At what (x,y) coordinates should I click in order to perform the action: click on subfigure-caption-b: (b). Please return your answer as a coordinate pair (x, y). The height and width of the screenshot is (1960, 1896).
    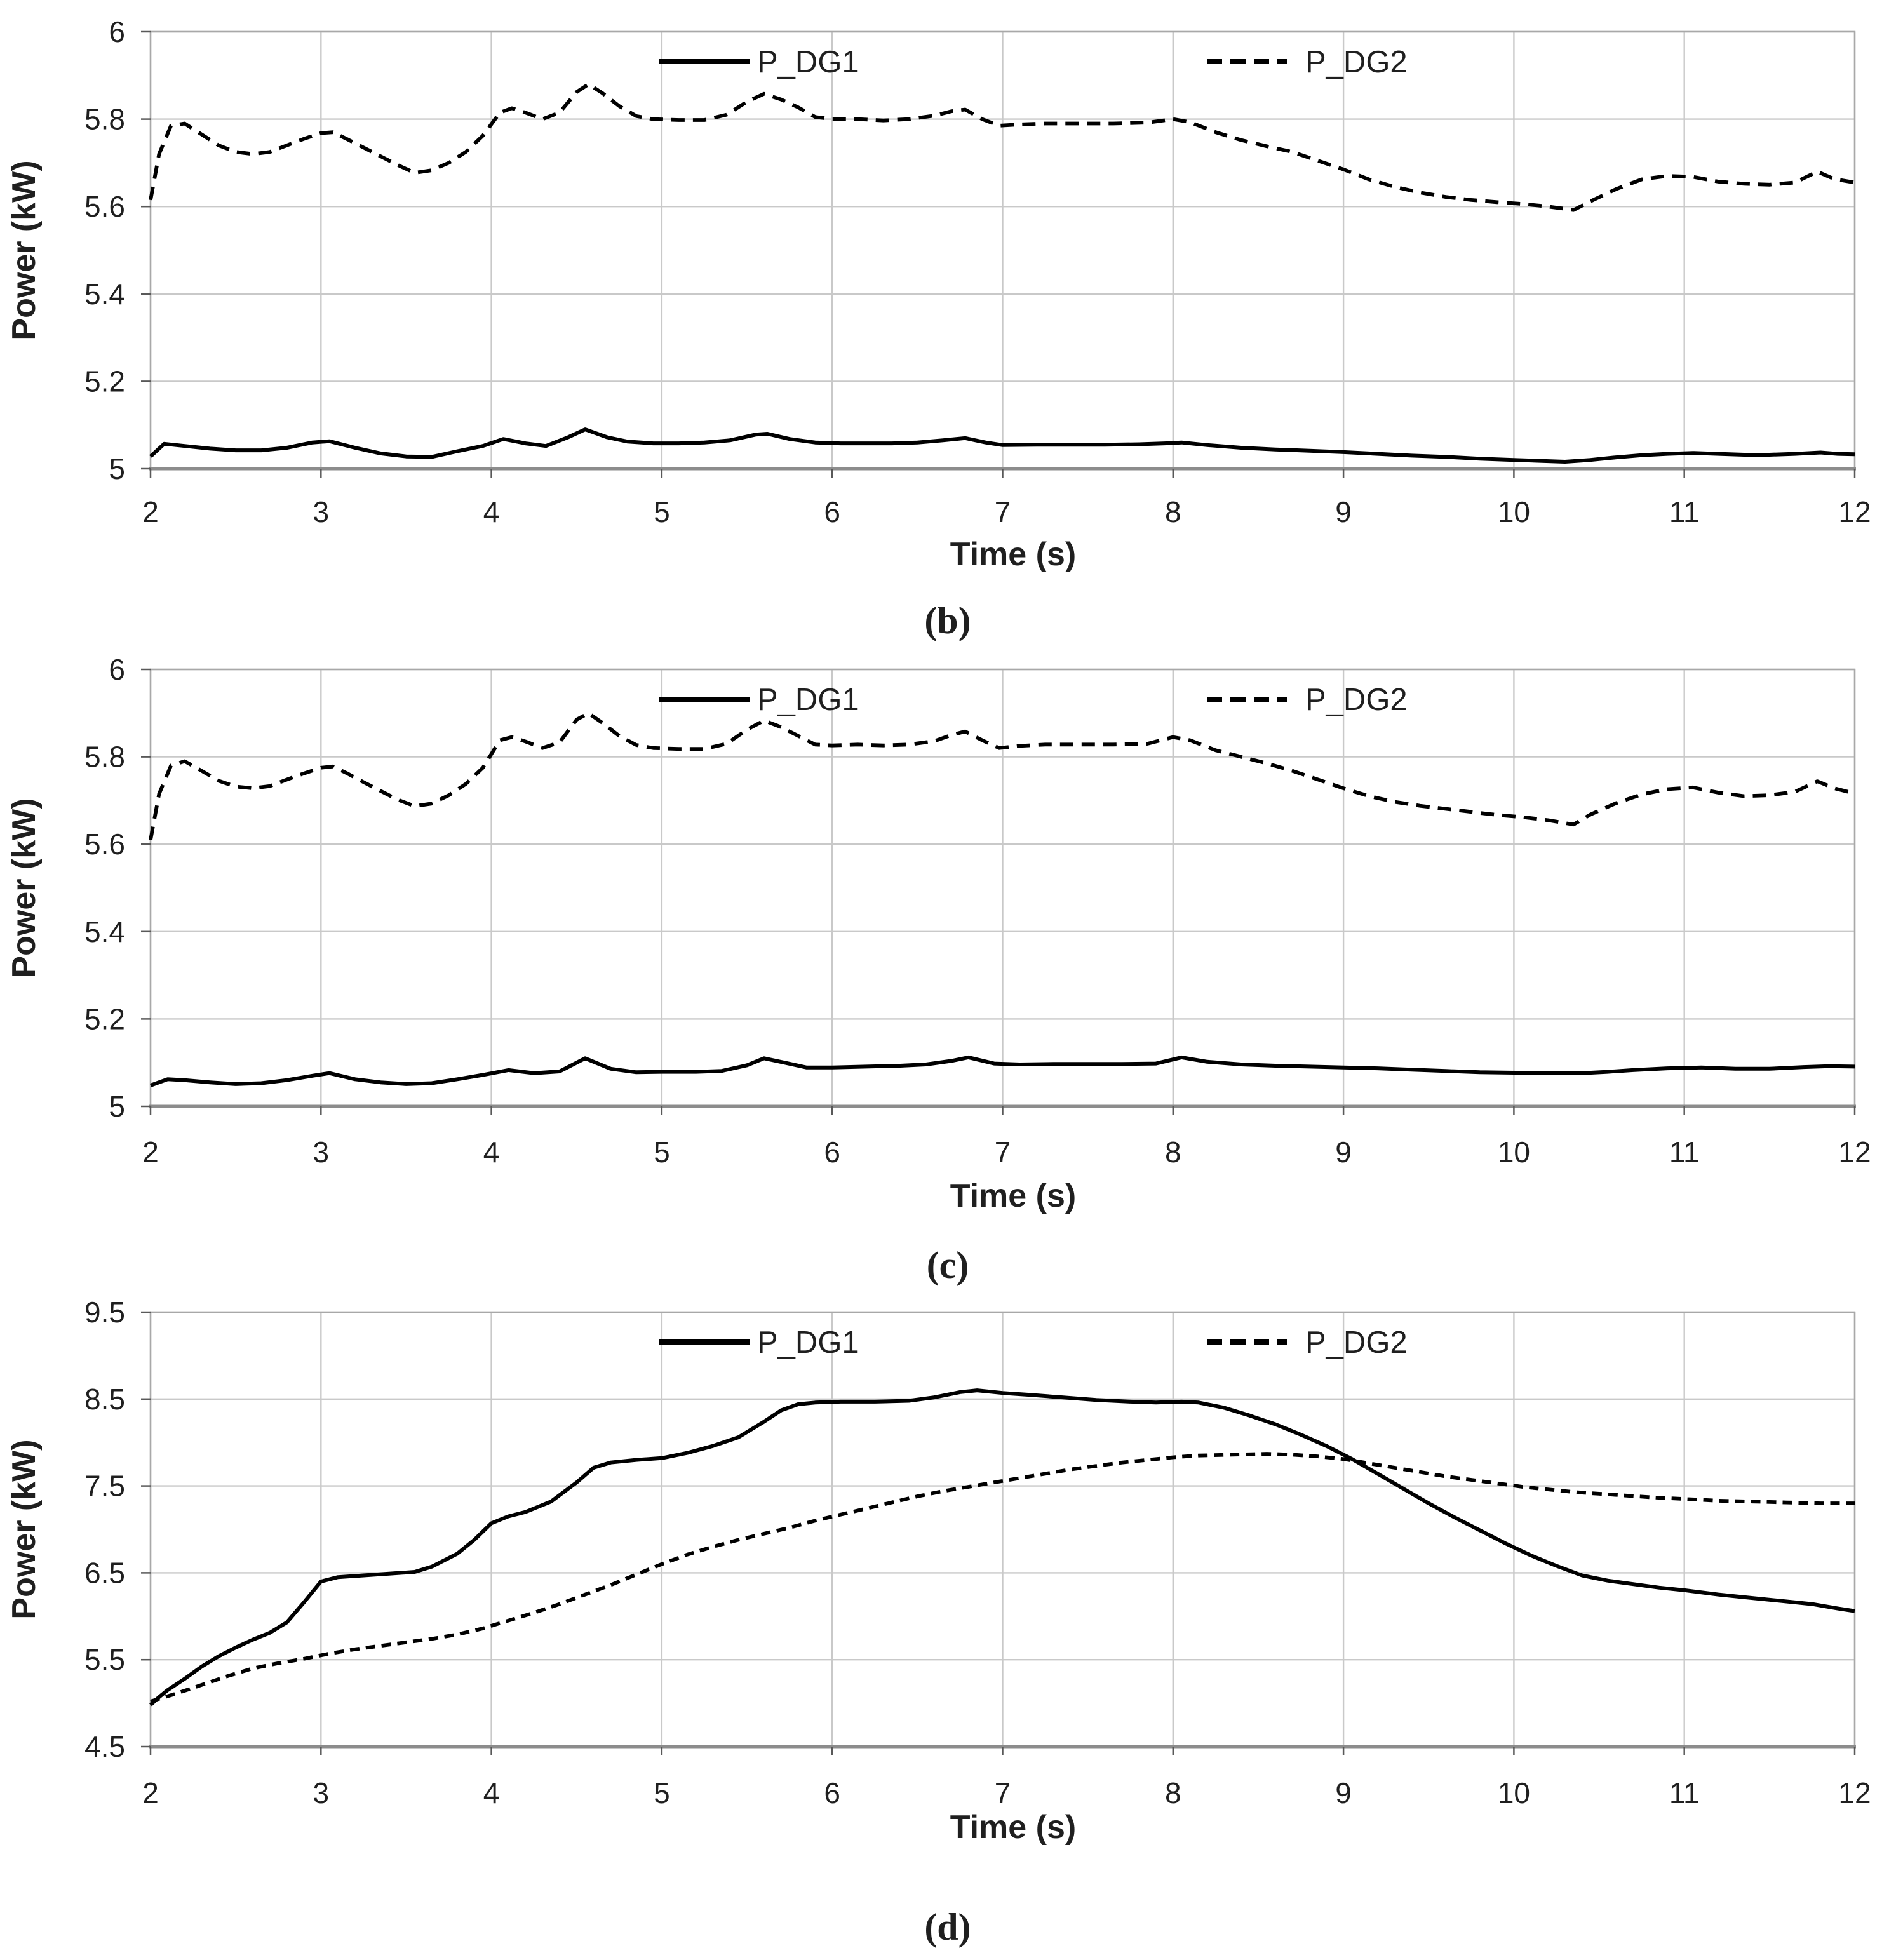
    Looking at the image, I should click on (947, 620).